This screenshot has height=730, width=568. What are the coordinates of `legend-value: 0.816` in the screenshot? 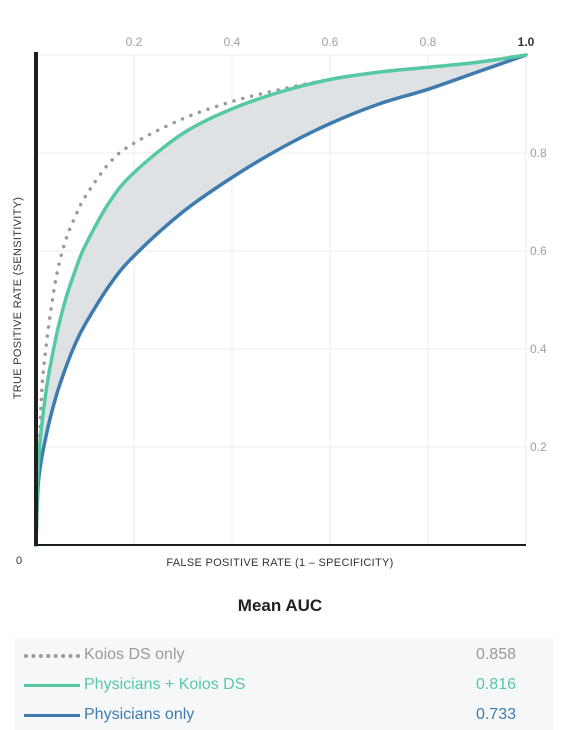 It's located at (495, 684).